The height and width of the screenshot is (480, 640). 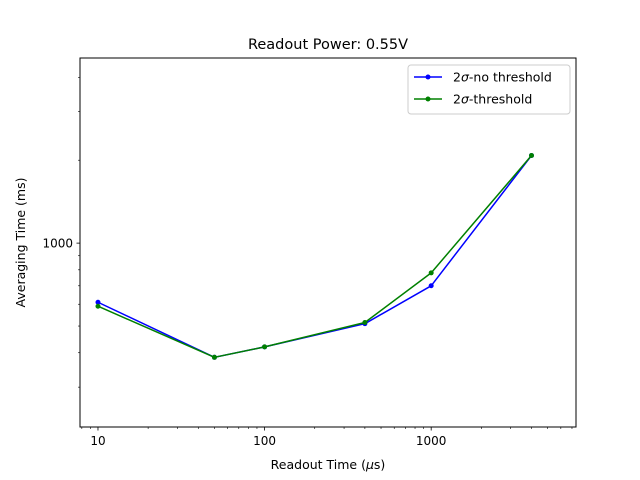 What do you see at coordinates (328, 45) in the screenshot?
I see `chart-title: Readout Power: 0.55V` at bounding box center [328, 45].